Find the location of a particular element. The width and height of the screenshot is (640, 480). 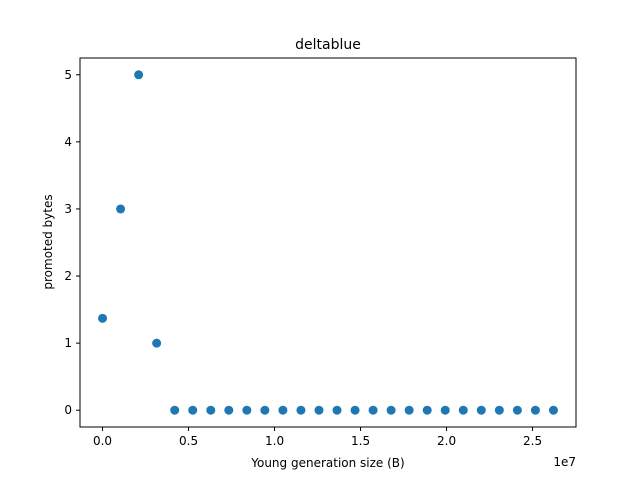

y-axis-ticks: 0 1 2 3 4 5 is located at coordinates (72, 242).